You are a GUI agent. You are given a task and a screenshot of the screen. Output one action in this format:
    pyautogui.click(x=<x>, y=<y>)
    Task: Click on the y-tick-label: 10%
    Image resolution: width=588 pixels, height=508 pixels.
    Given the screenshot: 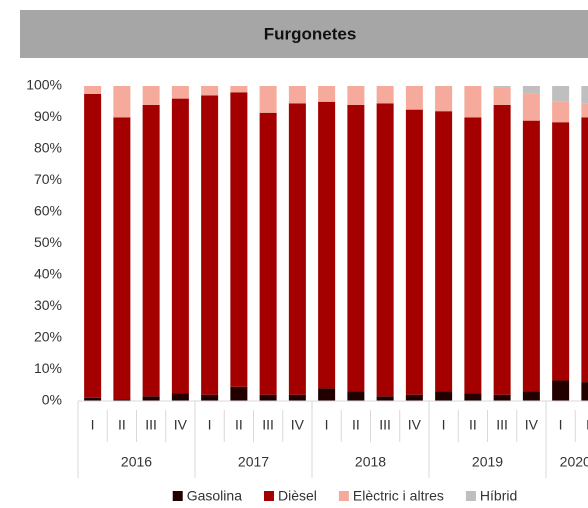 What is the action you would take?
    pyautogui.click(x=48, y=368)
    